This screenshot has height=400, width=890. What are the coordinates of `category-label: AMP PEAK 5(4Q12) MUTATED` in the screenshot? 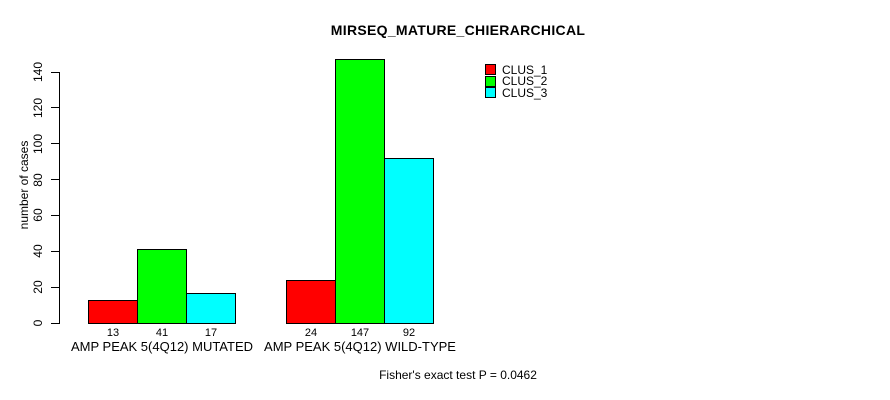 It's located at (162, 346).